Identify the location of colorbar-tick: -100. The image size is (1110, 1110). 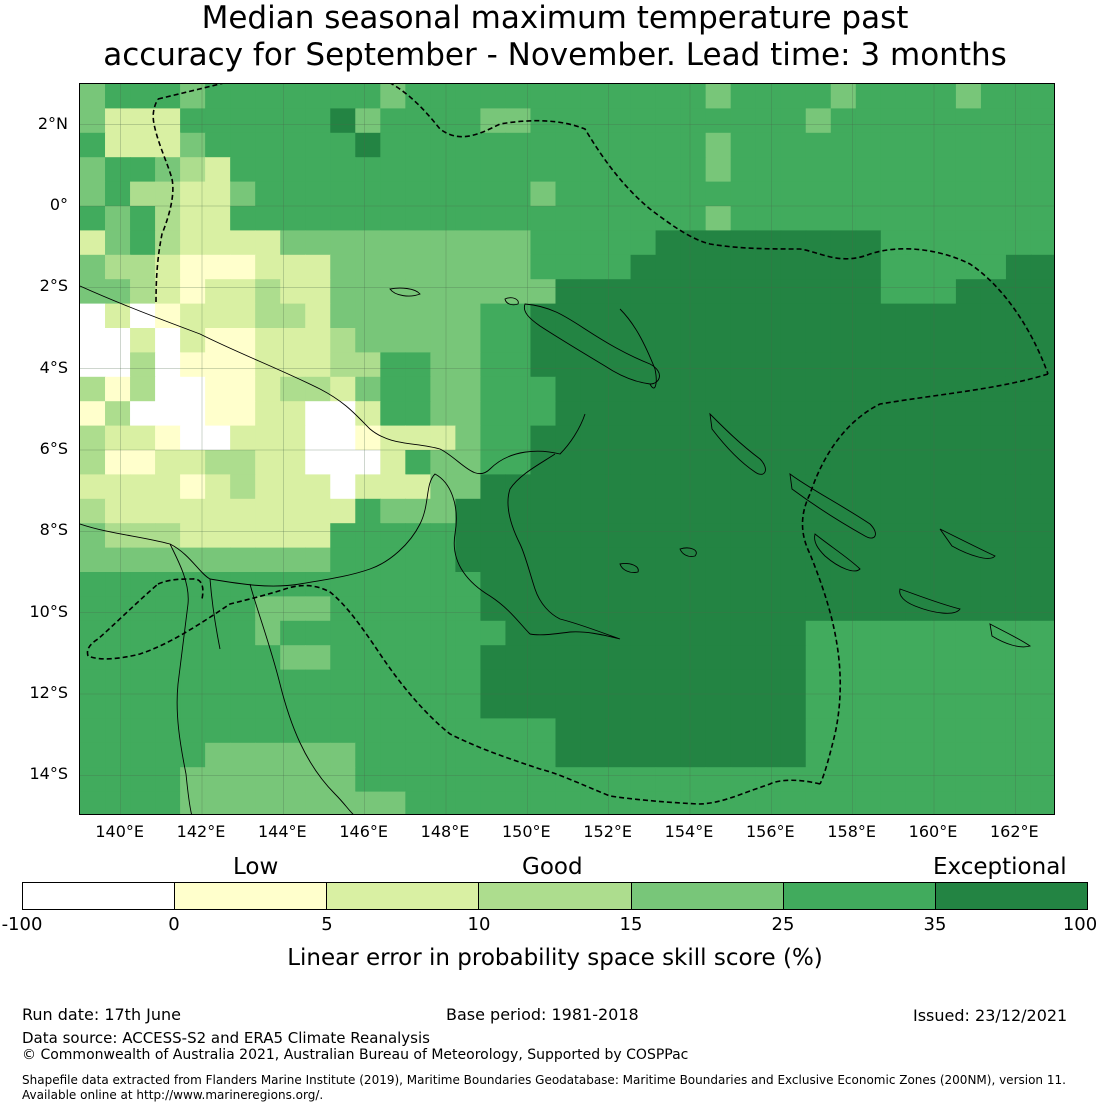
(22, 924).